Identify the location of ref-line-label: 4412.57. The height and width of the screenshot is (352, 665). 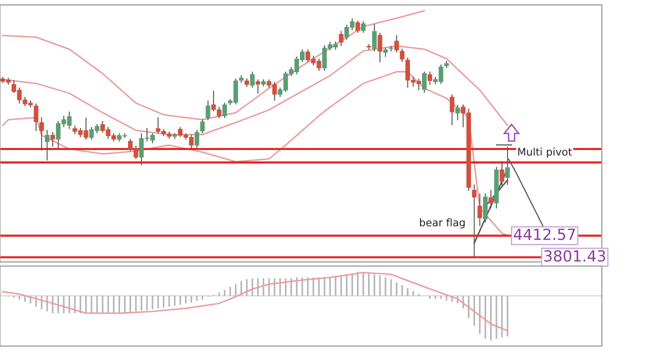
(544, 234).